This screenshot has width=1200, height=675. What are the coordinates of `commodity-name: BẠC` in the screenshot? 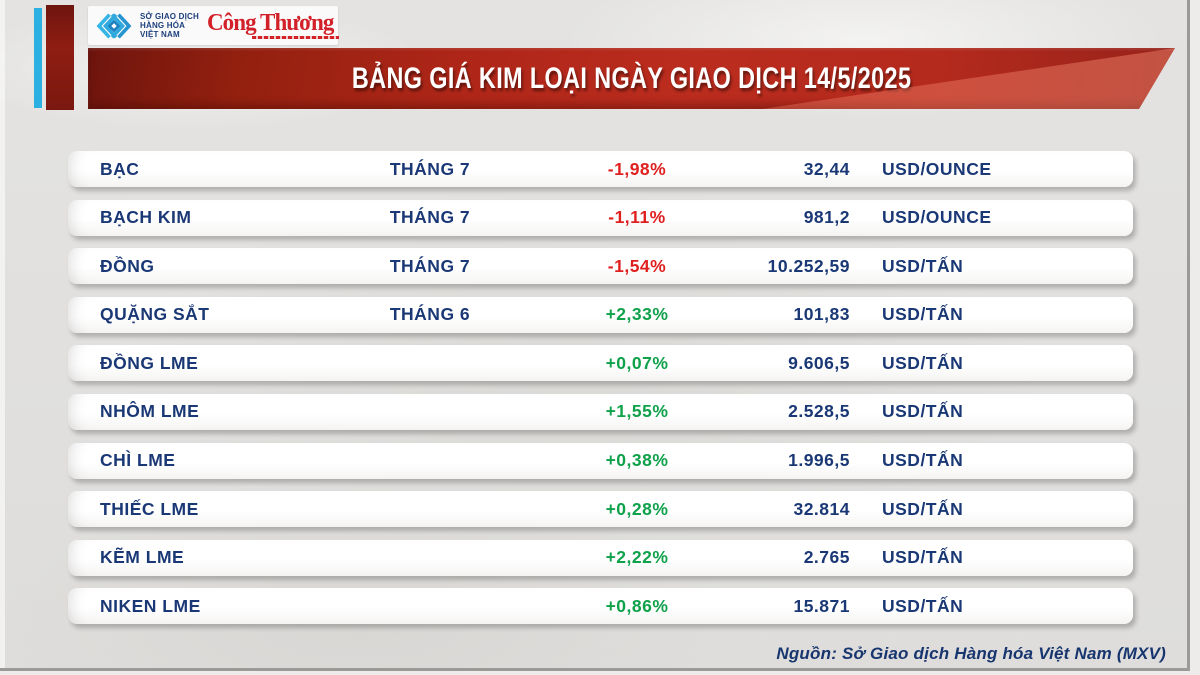 It's located at (120, 168).